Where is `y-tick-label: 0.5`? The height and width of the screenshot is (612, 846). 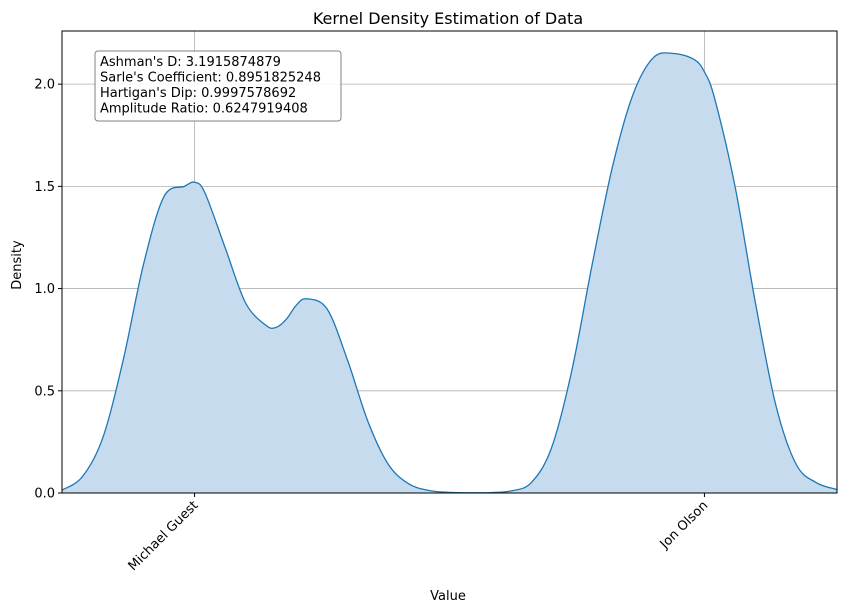
y-tick-label: 0.5 is located at coordinates (44, 391).